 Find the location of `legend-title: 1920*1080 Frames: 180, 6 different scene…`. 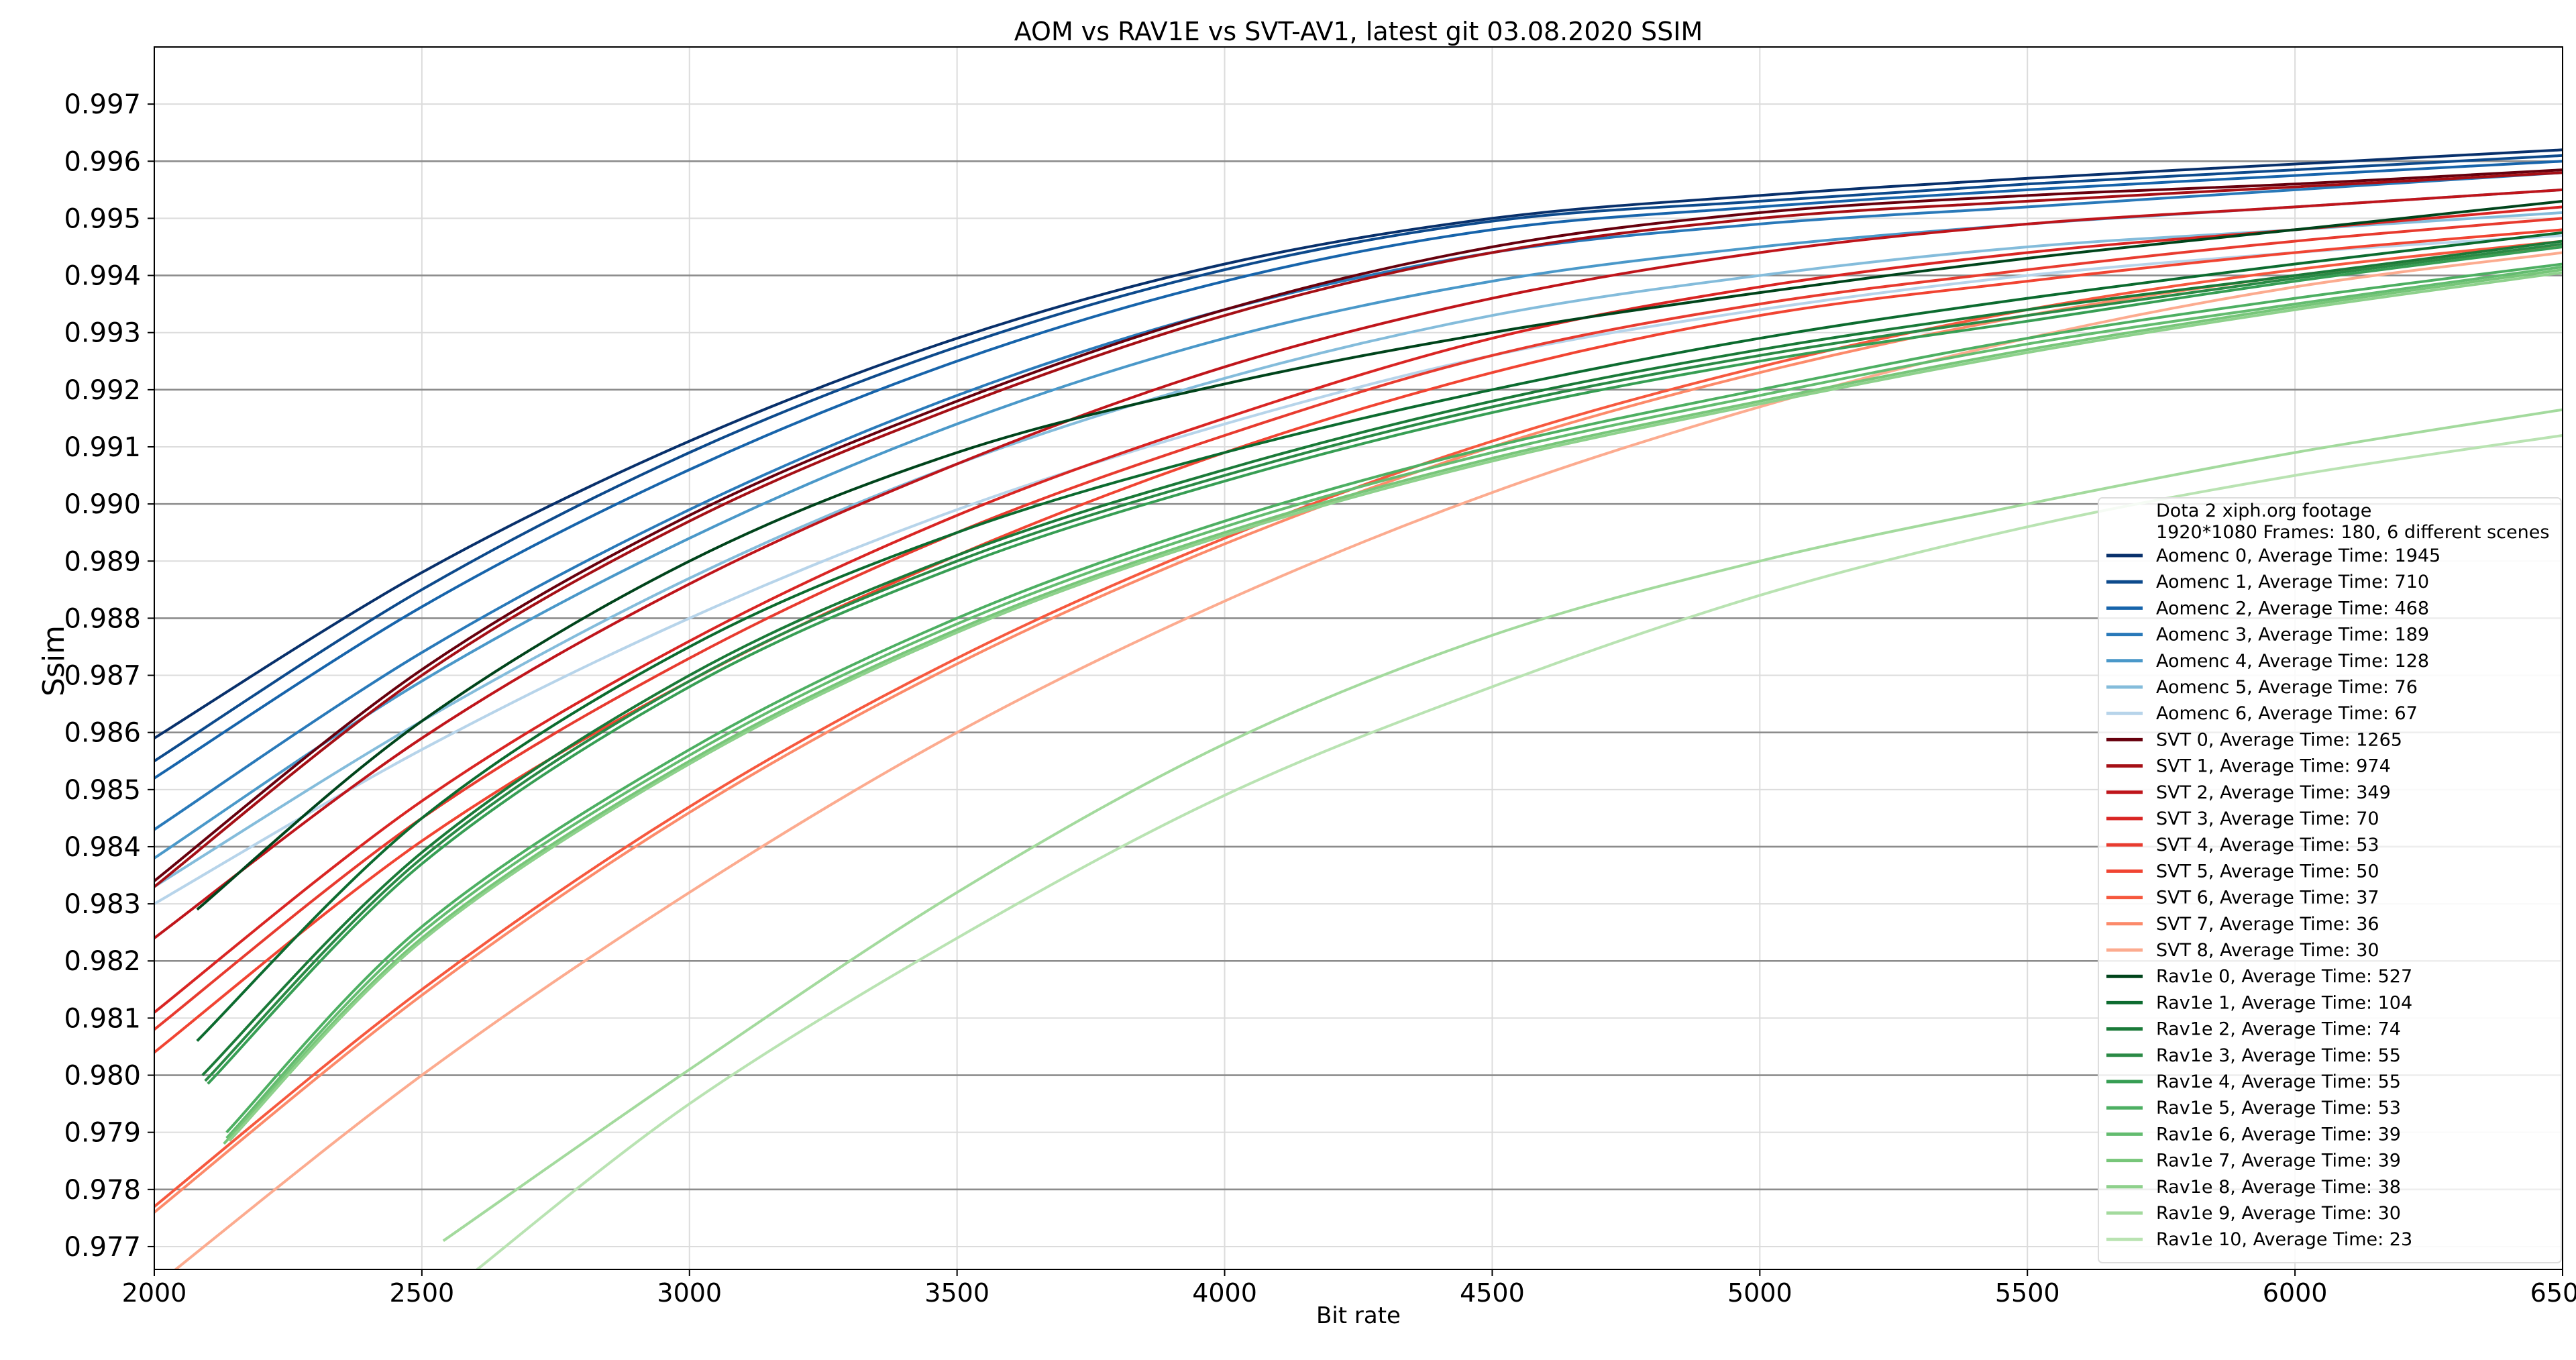

legend-title: 1920*1080 Frames: 180, 6 different scene… is located at coordinates (2352, 532).